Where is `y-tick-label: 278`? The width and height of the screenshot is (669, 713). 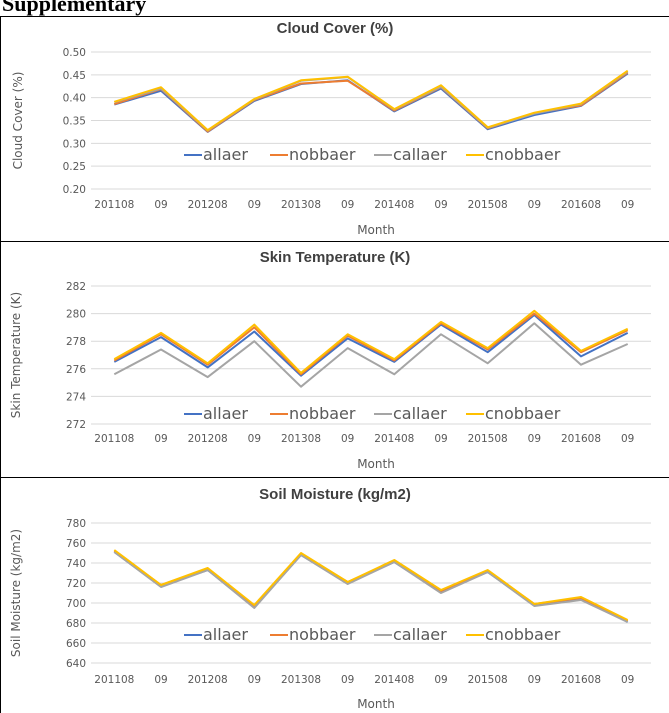 y-tick-label: 278 is located at coordinates (76, 342).